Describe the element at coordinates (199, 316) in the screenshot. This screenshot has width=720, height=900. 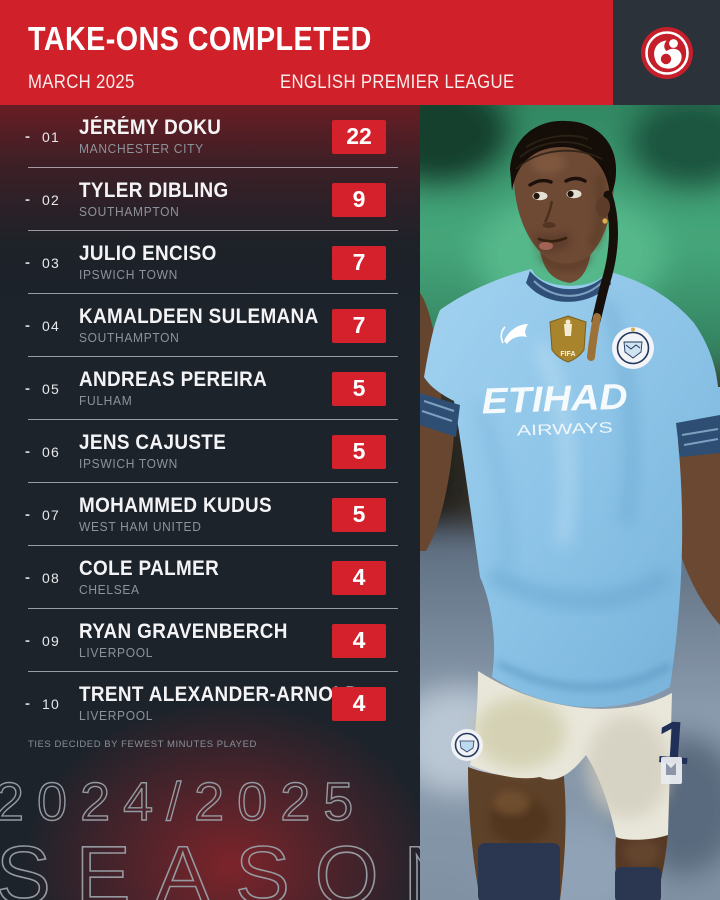
I see `player-name: KAMALDEEN SULEMANA` at that location.